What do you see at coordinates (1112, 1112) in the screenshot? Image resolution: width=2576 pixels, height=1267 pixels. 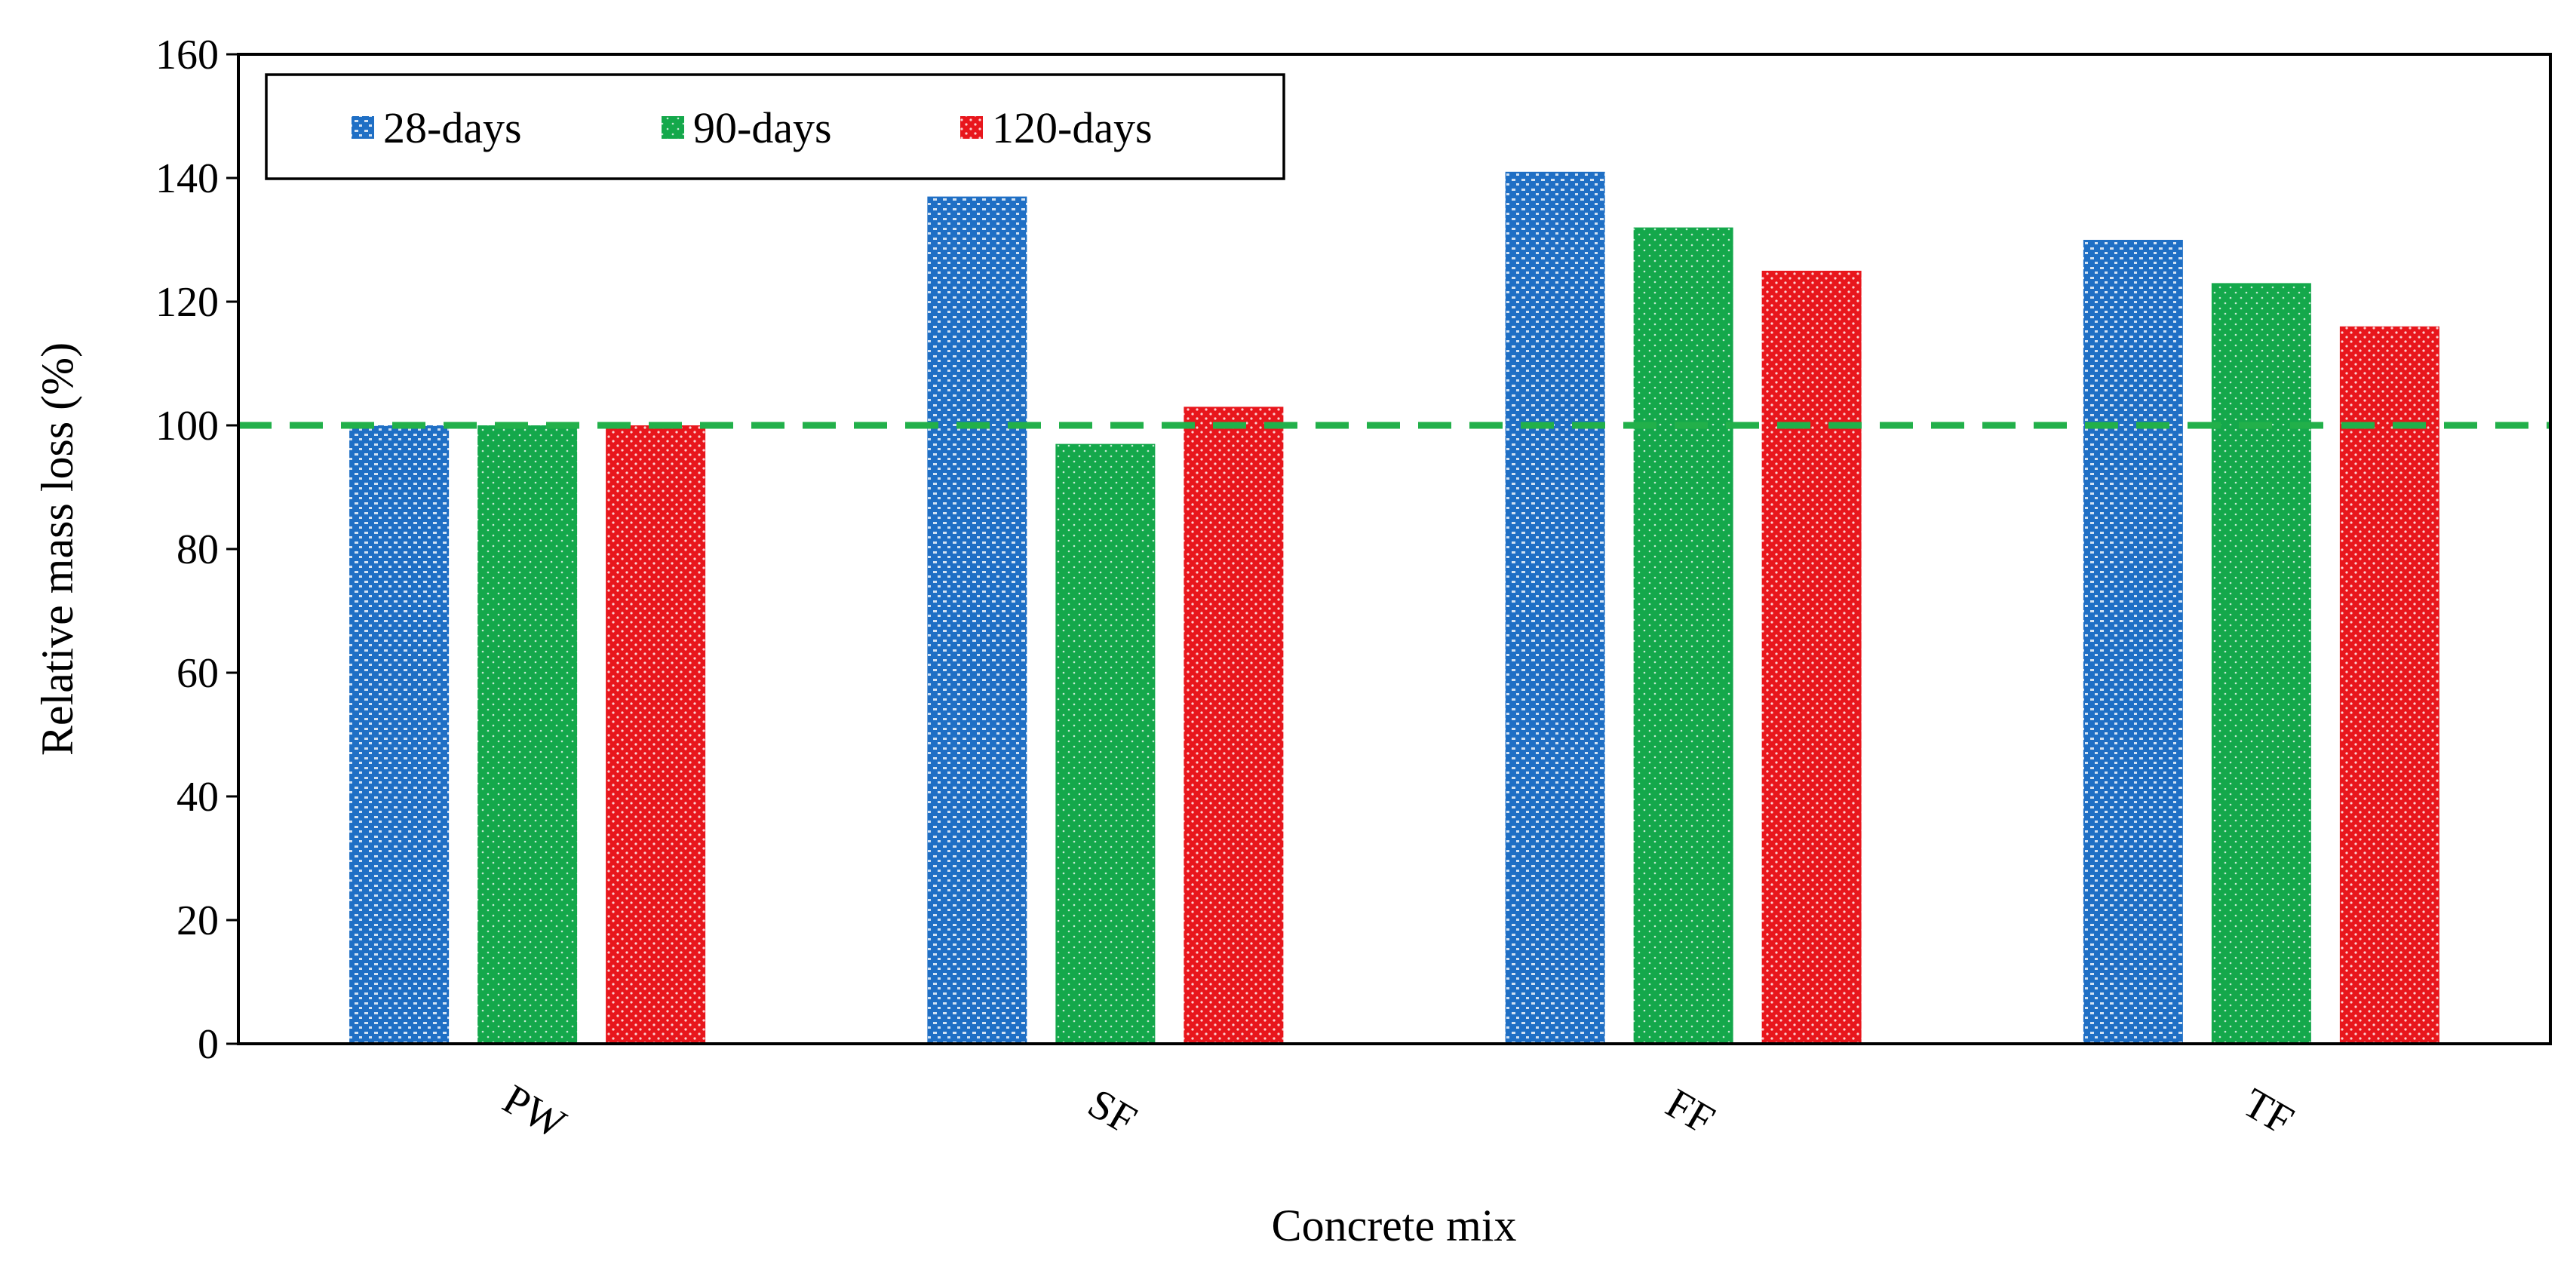 I see `x-tick-label: SF` at bounding box center [1112, 1112].